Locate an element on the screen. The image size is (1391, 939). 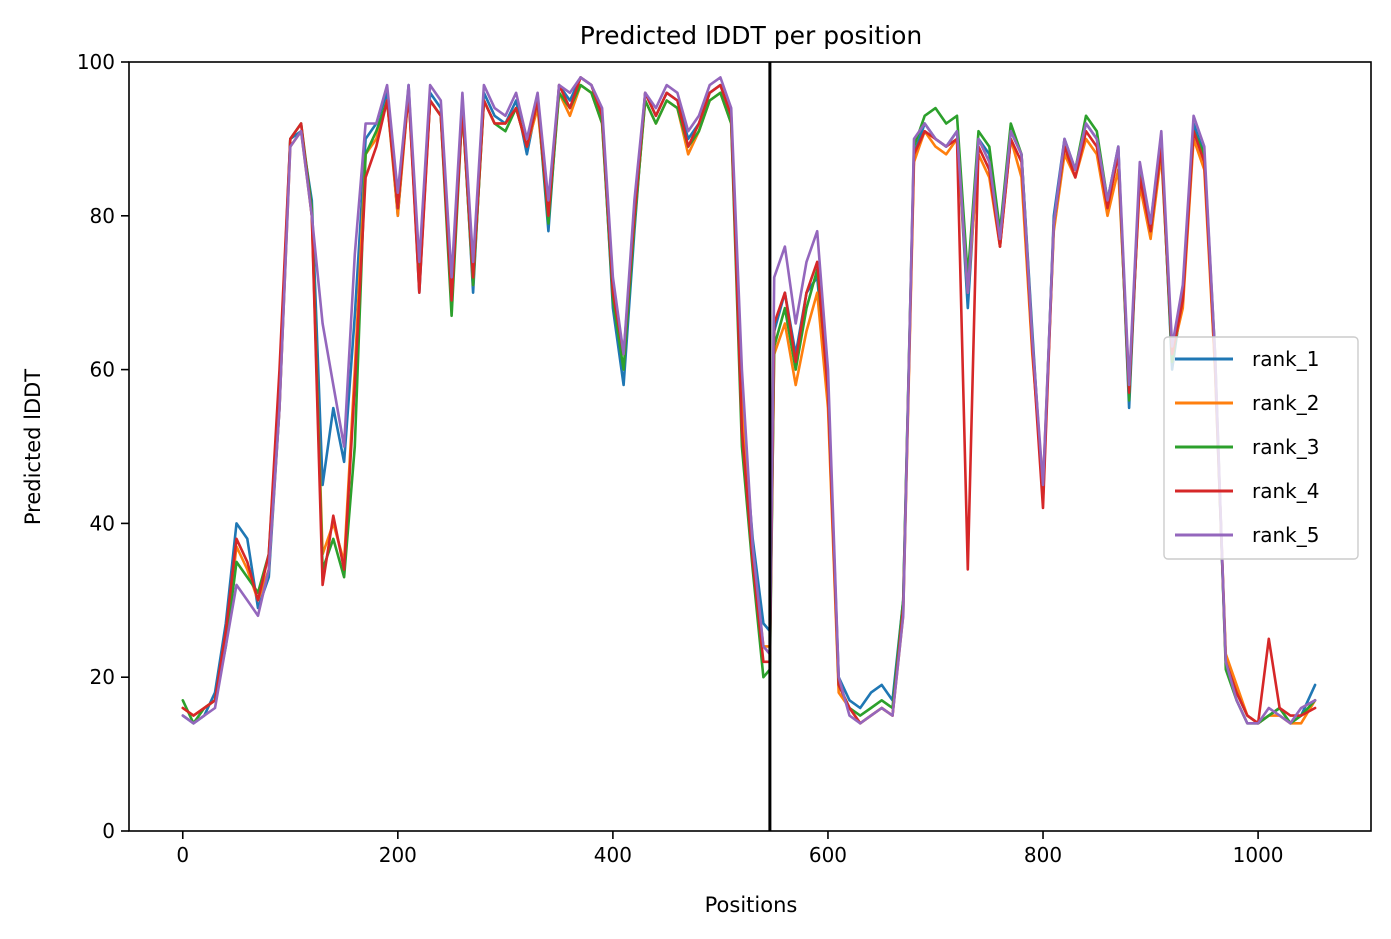
y-tick-label: 20 is located at coordinates (102, 677).